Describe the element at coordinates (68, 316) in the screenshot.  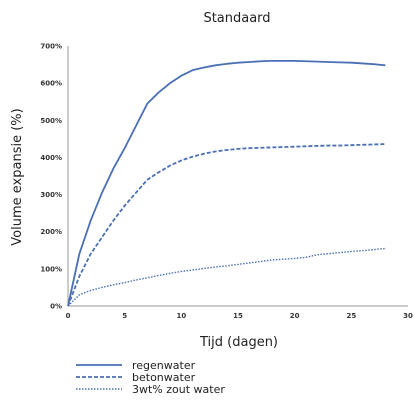
I see `x-tick-label: 0` at that location.